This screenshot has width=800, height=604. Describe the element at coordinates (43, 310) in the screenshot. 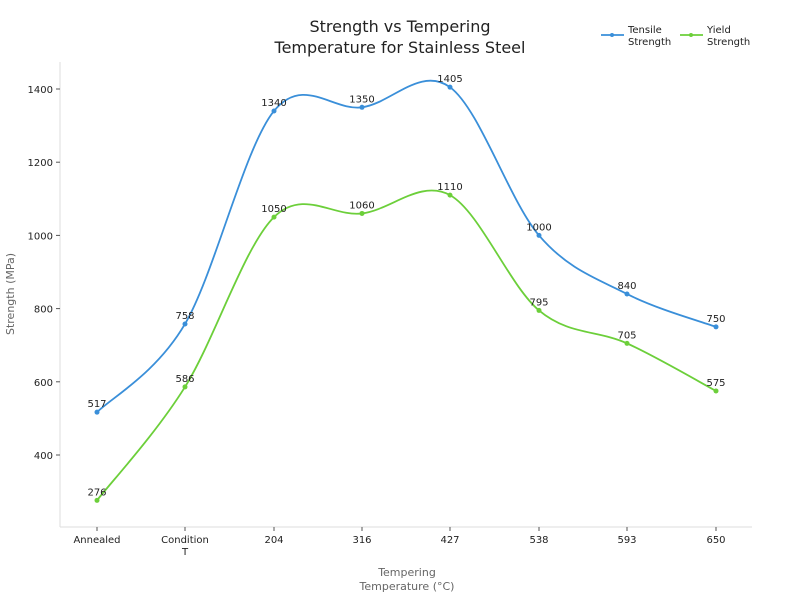

I see `y-tick-label: 800` at that location.